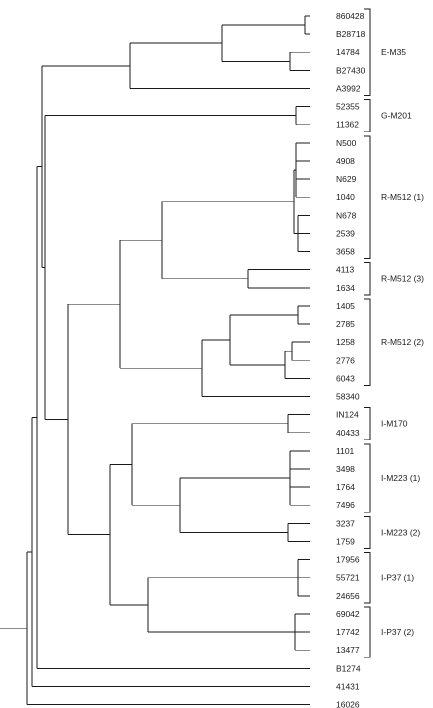 This screenshot has height=708, width=433. Describe the element at coordinates (400, 532) in the screenshot. I see `group-label: I-M223 (2)` at that location.